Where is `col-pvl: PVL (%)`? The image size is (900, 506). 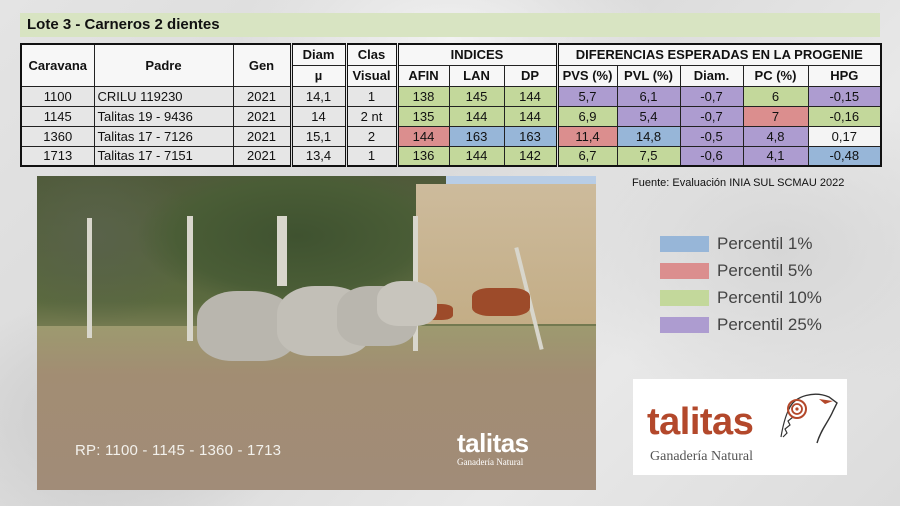
col-pvl: PVL (%) is located at coordinates (648, 75).